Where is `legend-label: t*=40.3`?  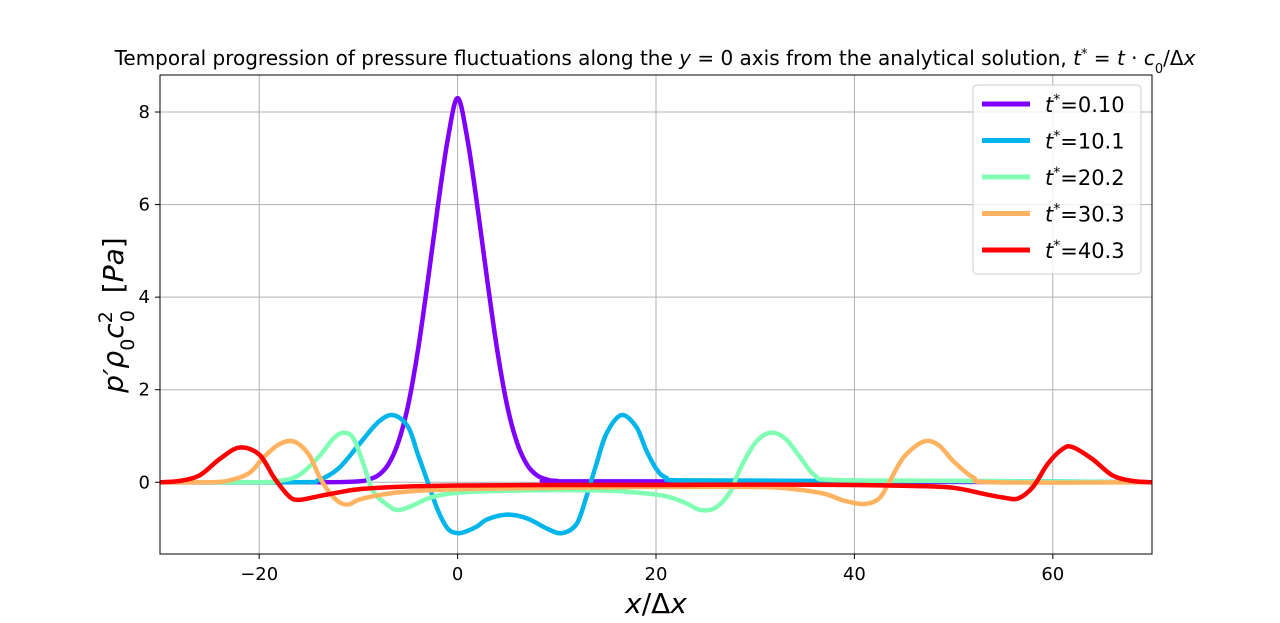 legend-label: t*=40.3 is located at coordinates (1085, 250).